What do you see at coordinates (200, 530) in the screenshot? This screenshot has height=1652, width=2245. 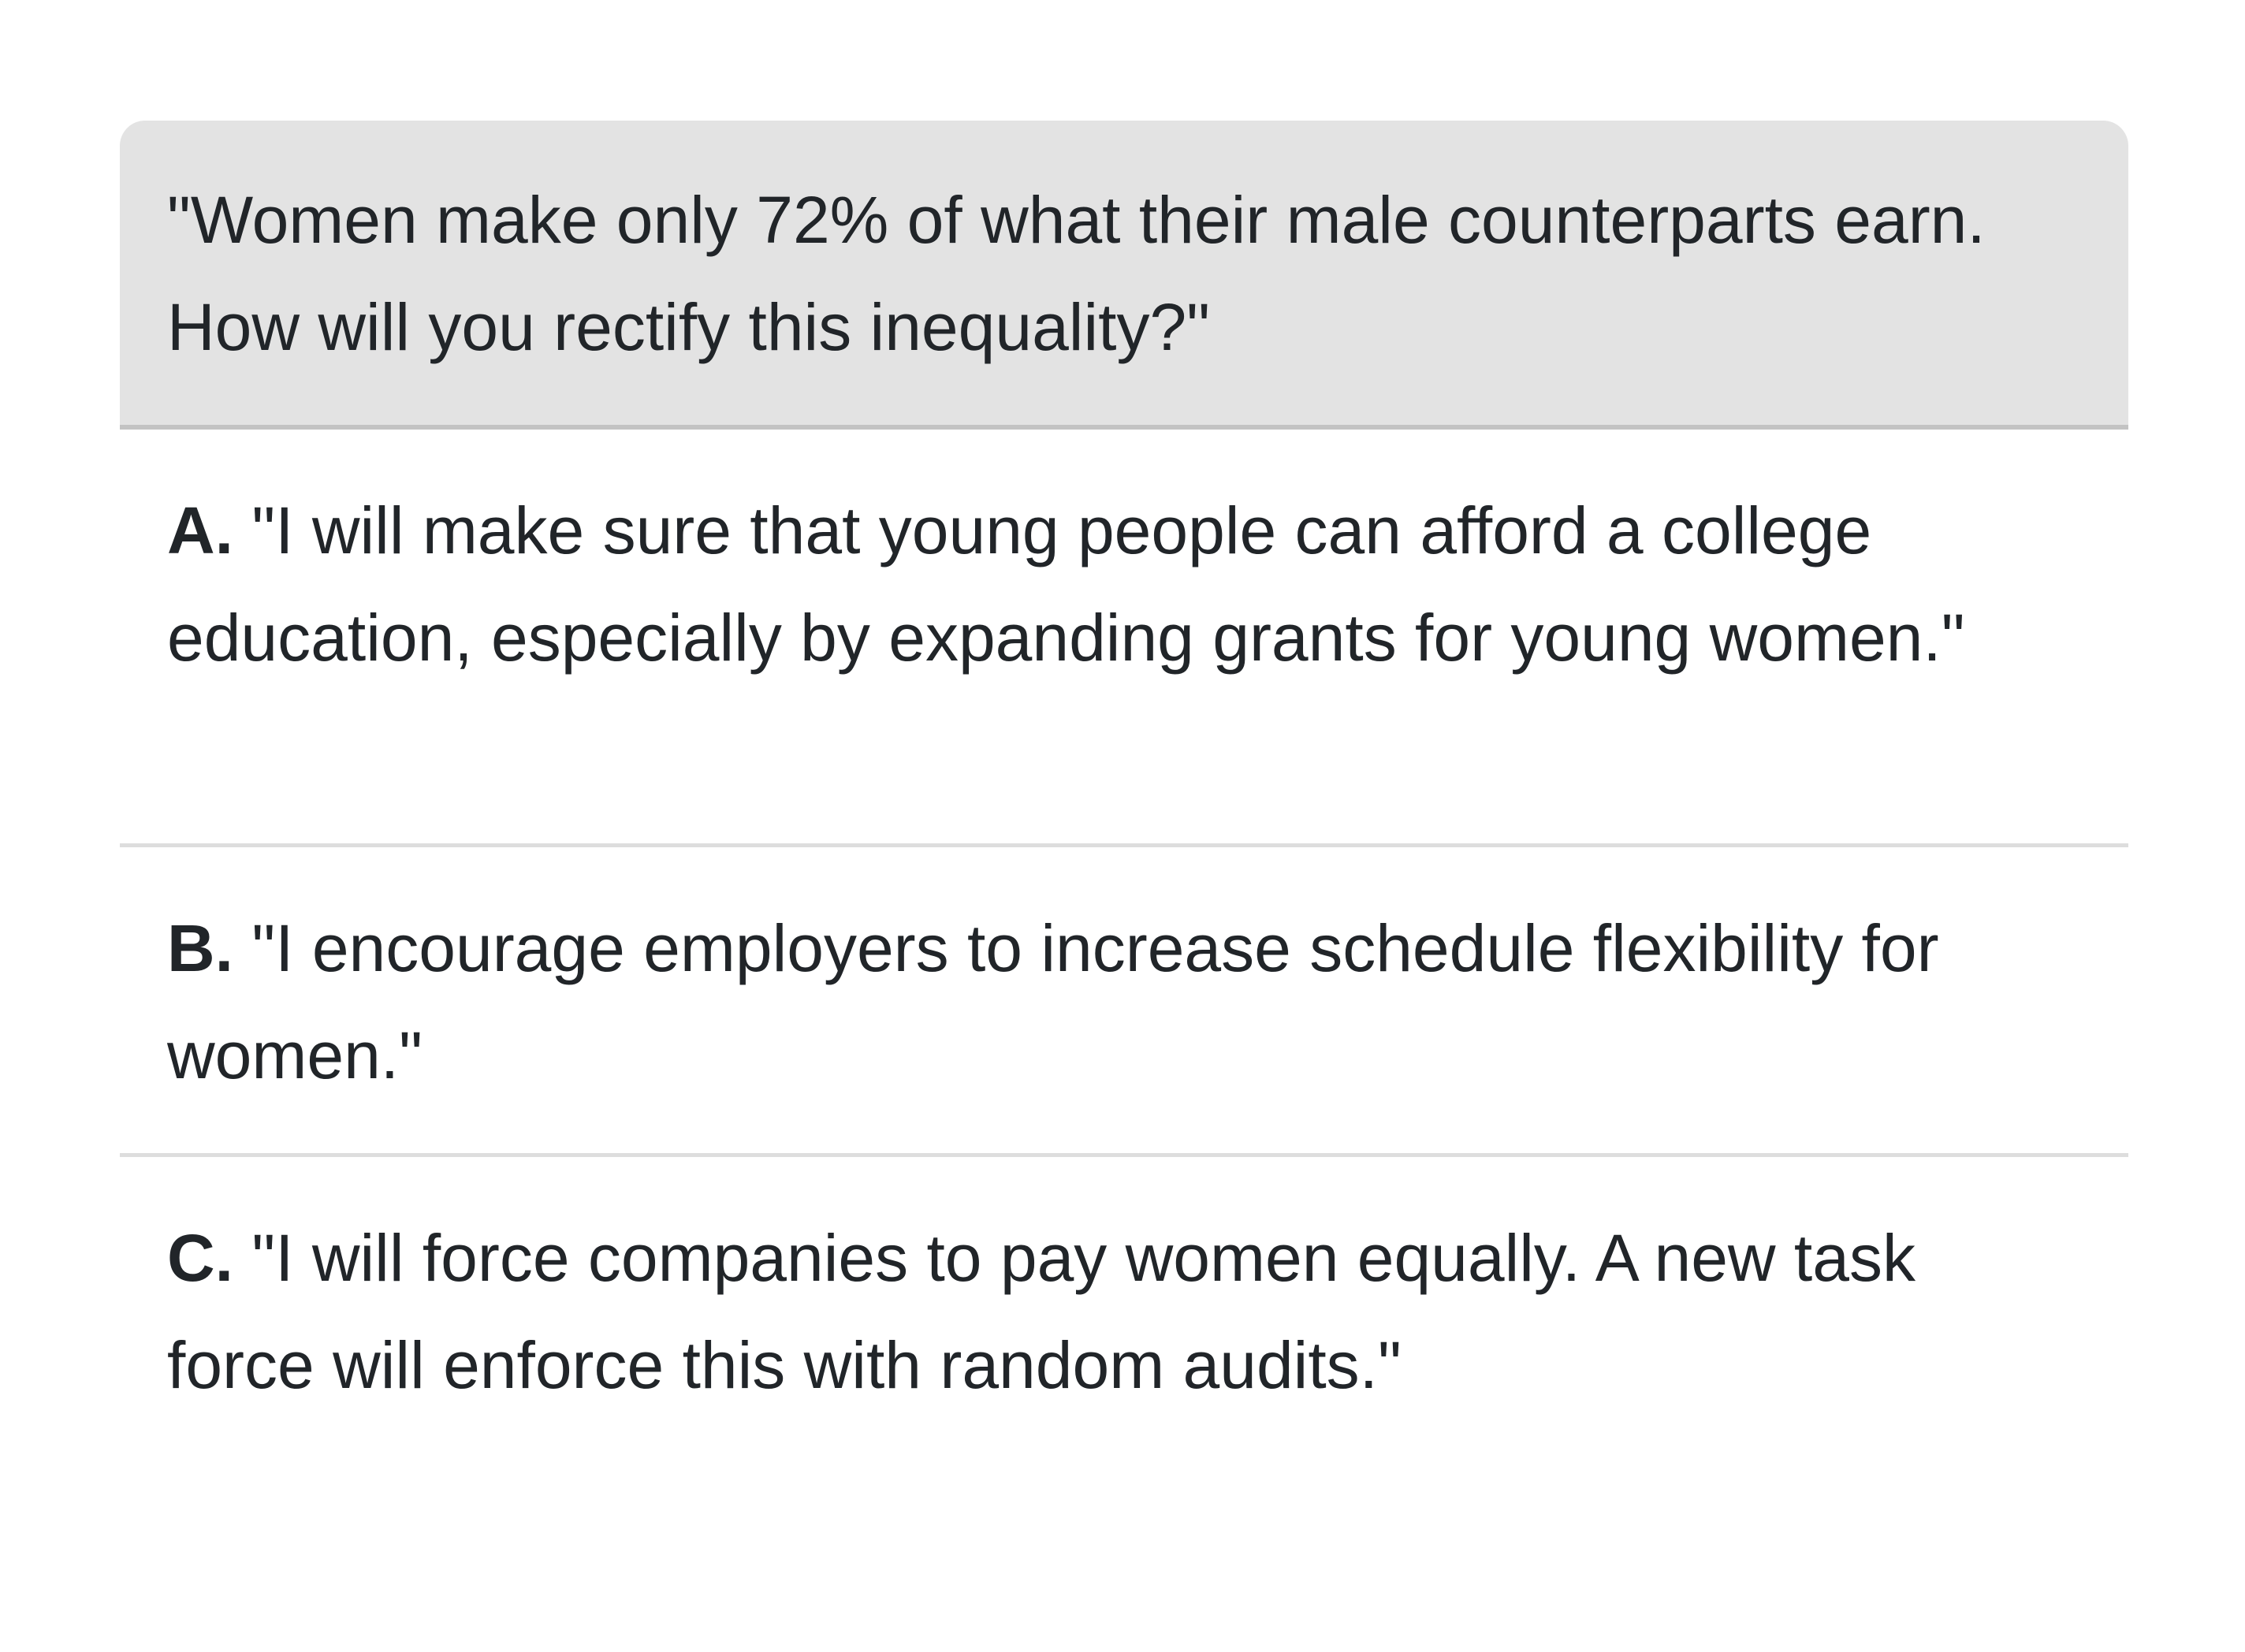 I see `option-a-letter: A.` at bounding box center [200, 530].